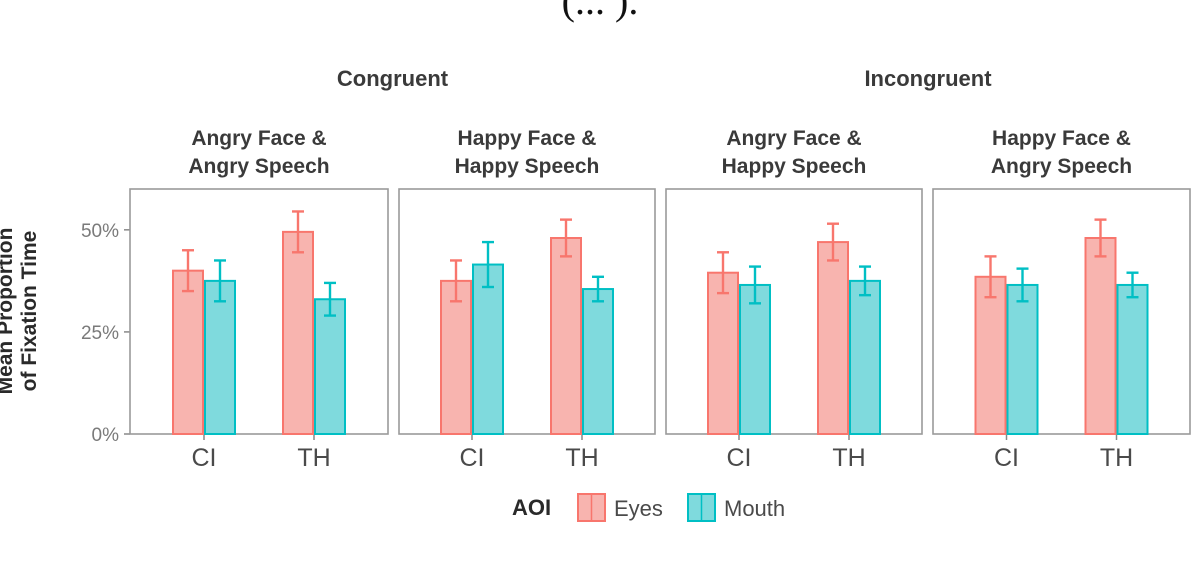  I want to click on x-tick-label-0-0: CI, so click(204, 458).